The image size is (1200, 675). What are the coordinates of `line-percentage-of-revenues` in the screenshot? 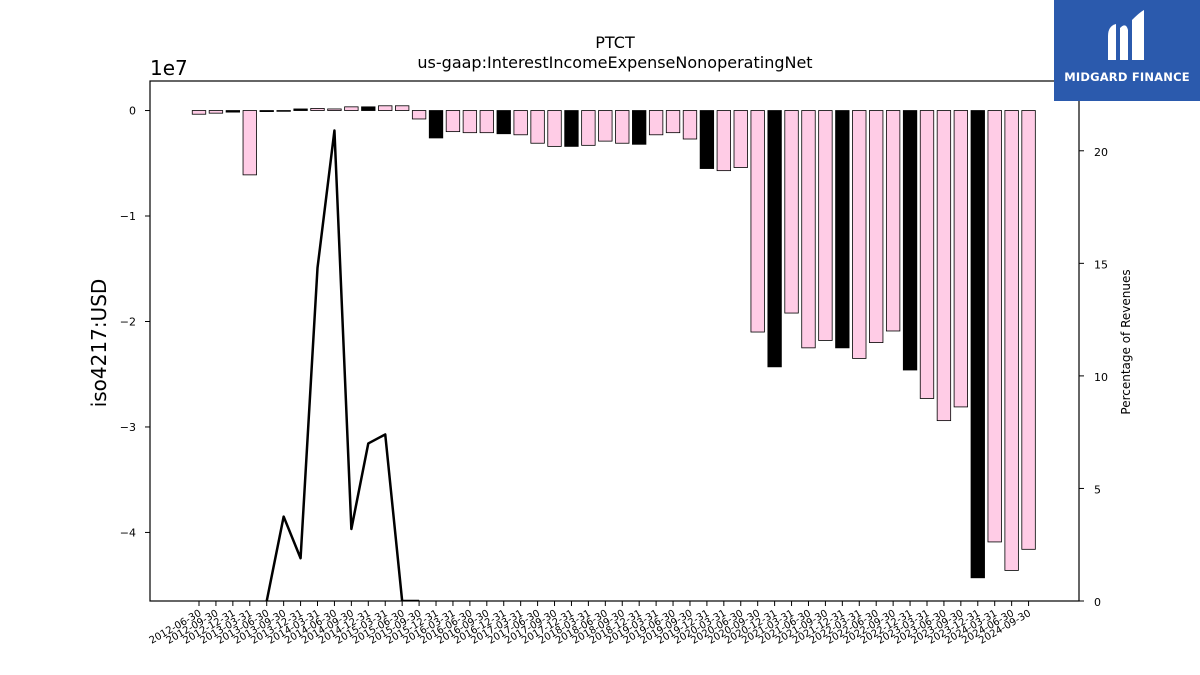 It's located at (342, 365).